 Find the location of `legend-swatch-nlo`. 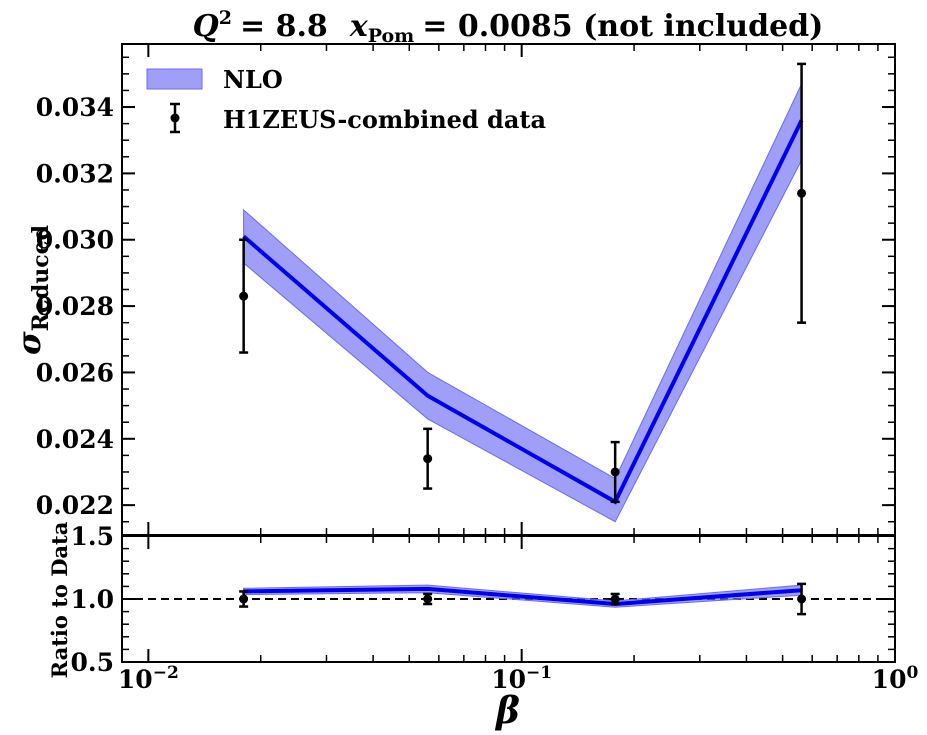

legend-swatch-nlo is located at coordinates (174, 79).